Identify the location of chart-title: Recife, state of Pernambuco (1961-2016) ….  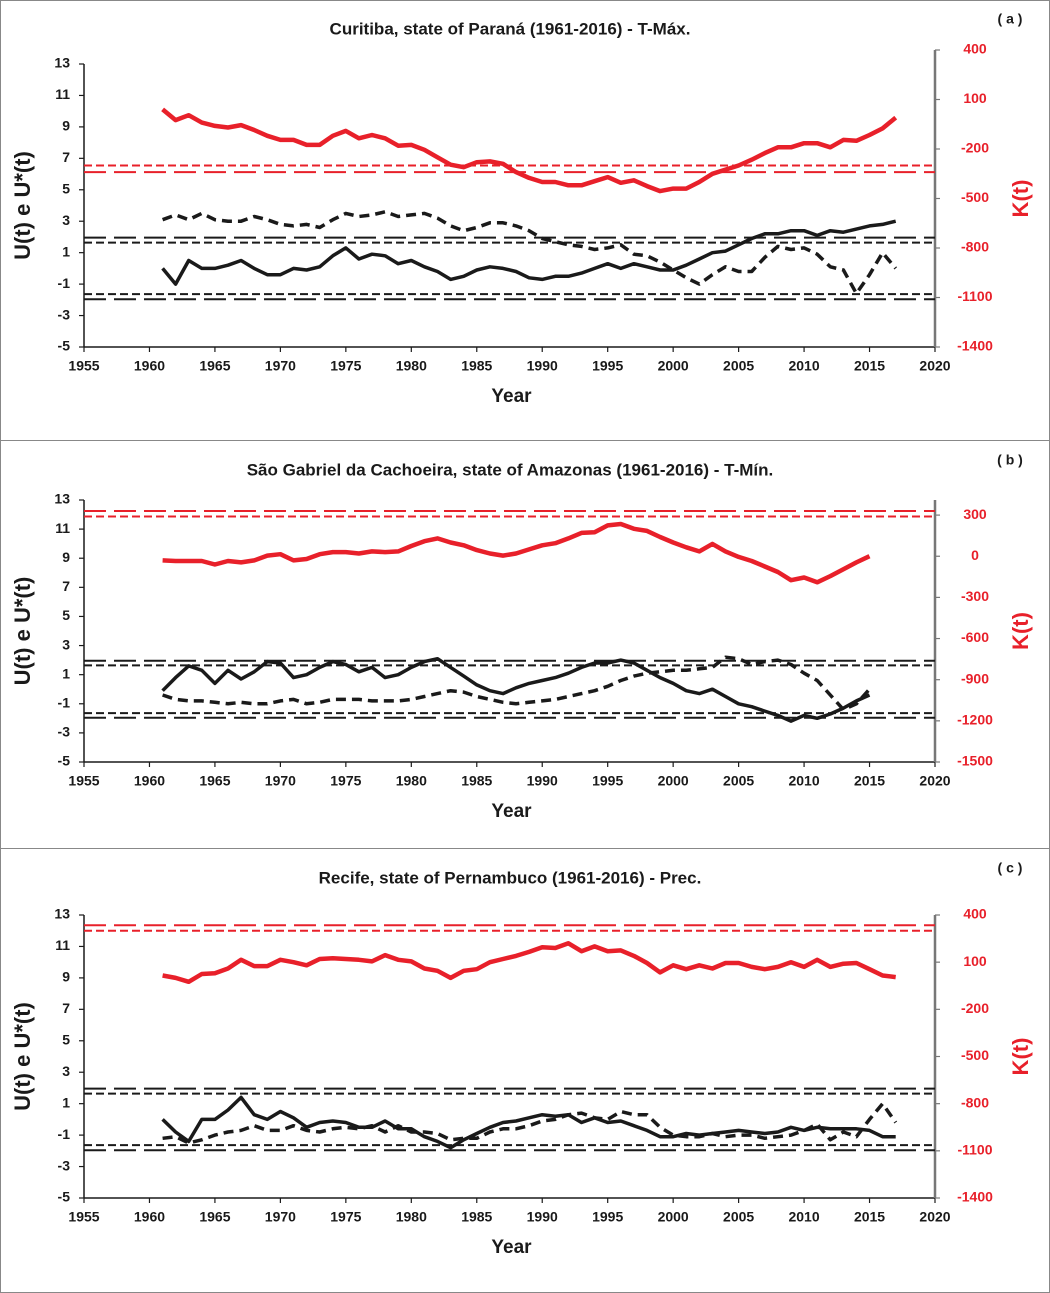
(510, 877).